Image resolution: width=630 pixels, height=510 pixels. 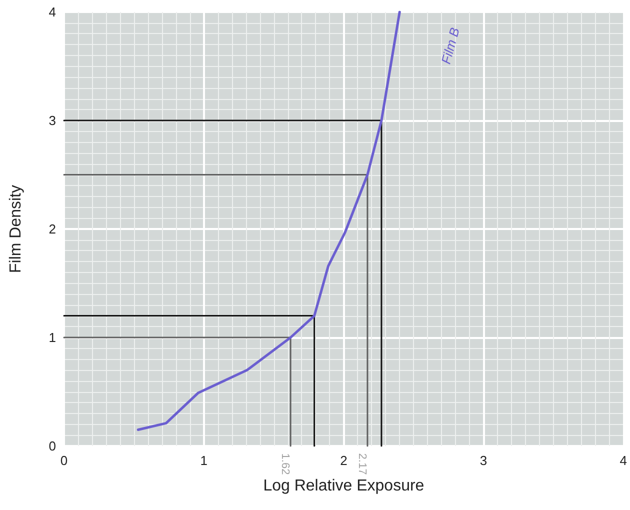 What do you see at coordinates (52, 120) in the screenshot?
I see `y-tick-label: 3` at bounding box center [52, 120].